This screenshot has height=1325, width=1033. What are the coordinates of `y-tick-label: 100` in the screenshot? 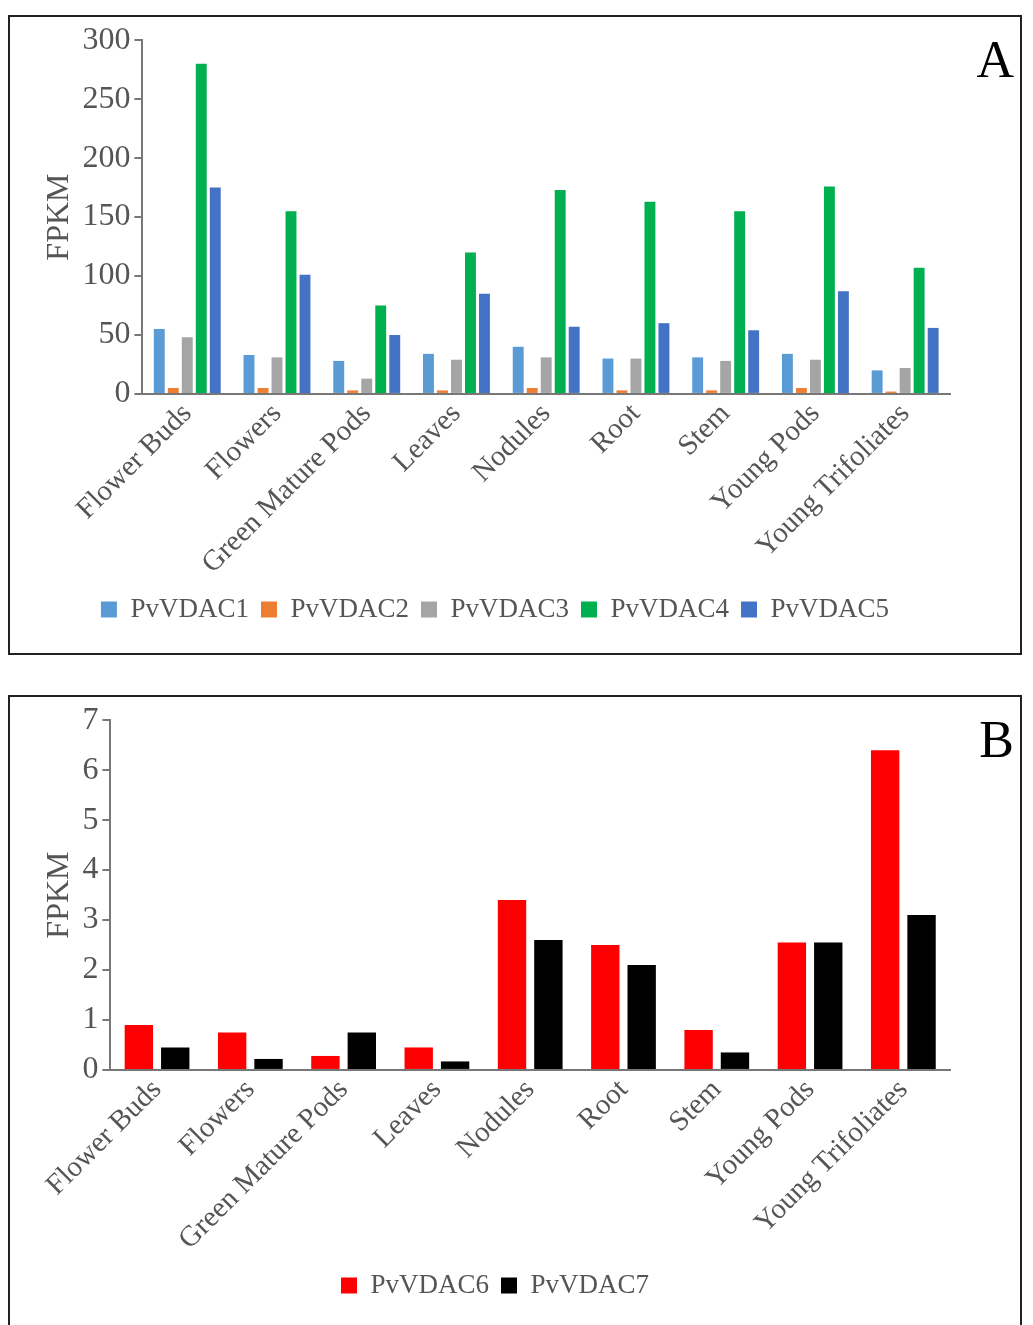 It's located at (106, 273).